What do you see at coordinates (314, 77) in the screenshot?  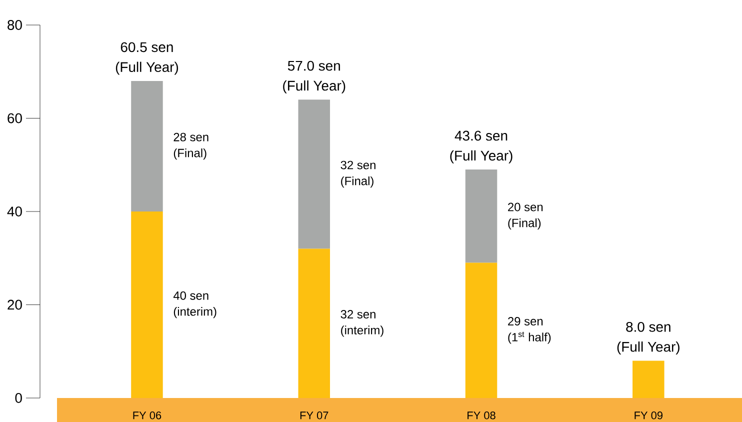 I see `annotation: 57.0 sen (Full Year)` at bounding box center [314, 77].